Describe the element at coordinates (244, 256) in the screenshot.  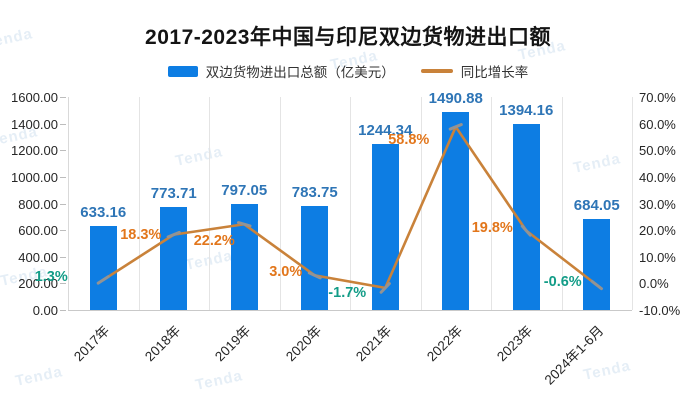
I see `bar-2019年` at that location.